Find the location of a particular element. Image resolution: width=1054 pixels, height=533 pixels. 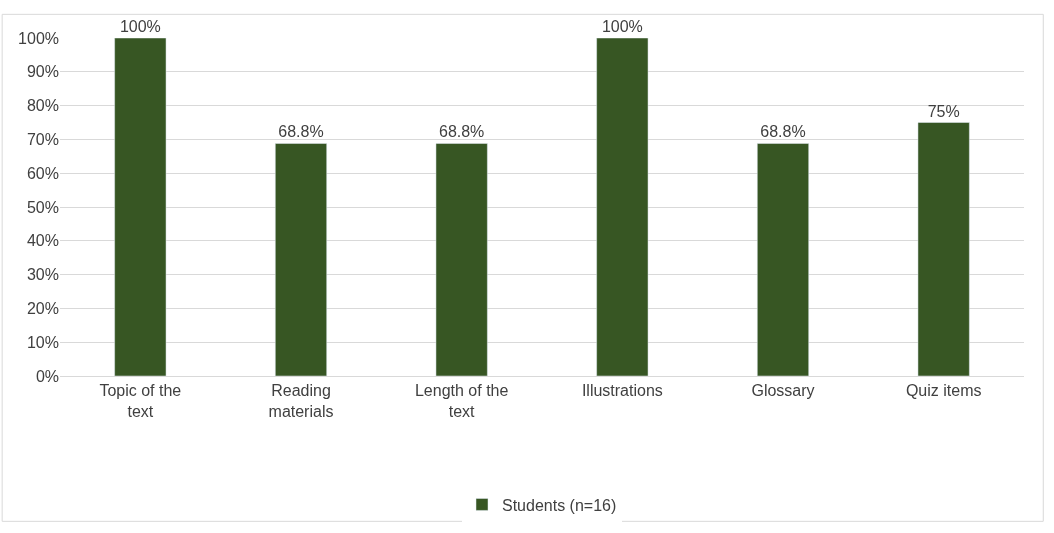

x-tick-label: Glossary is located at coordinates (783, 391).